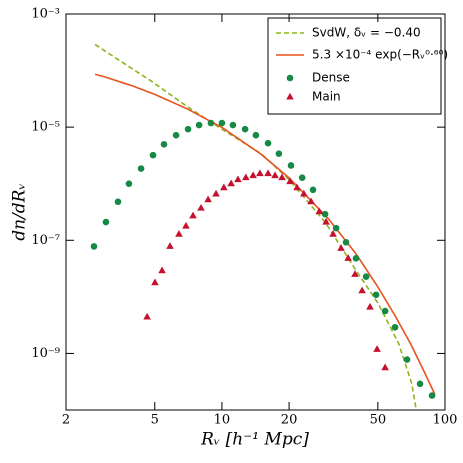  What do you see at coordinates (354, 66) in the screenshot?
I see `legend-box` at bounding box center [354, 66].